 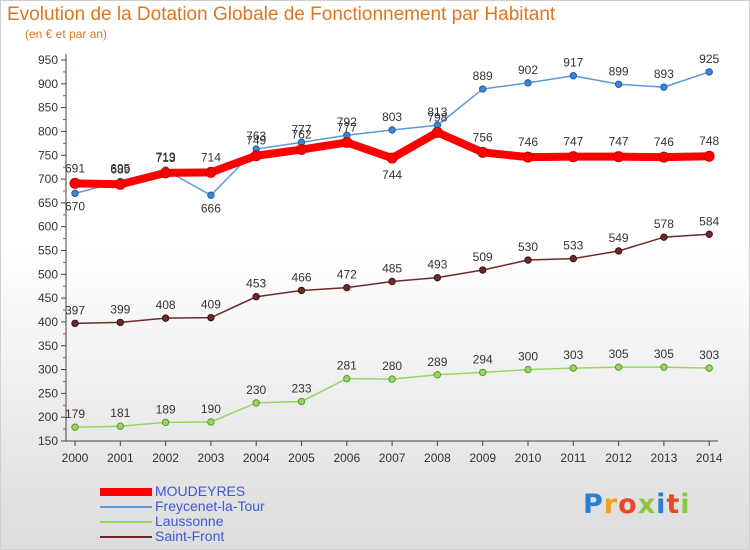 What do you see at coordinates (709, 141) in the screenshot?
I see `data-label: 748` at bounding box center [709, 141].